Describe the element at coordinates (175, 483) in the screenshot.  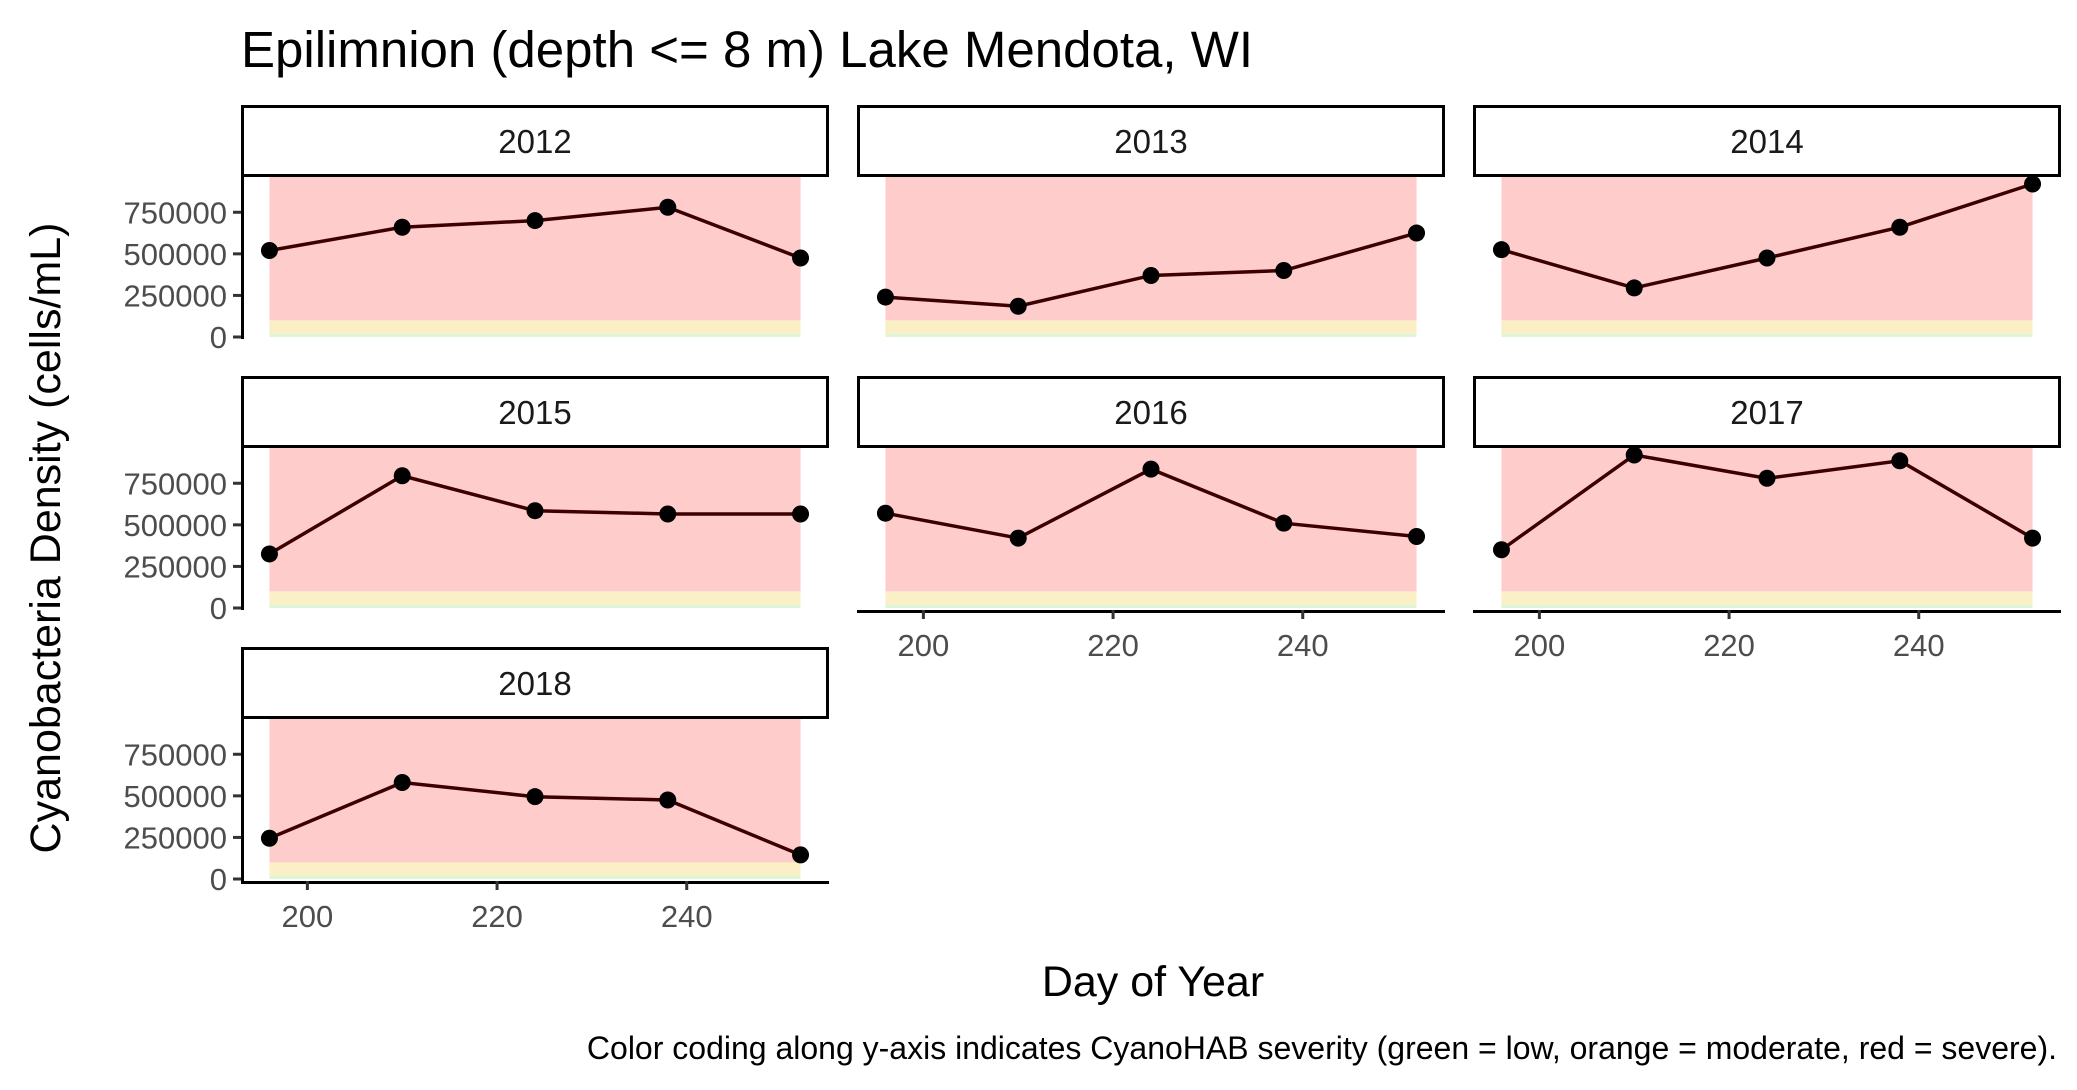
I see `y-tick-label-2015-750000: 750000` at that location.